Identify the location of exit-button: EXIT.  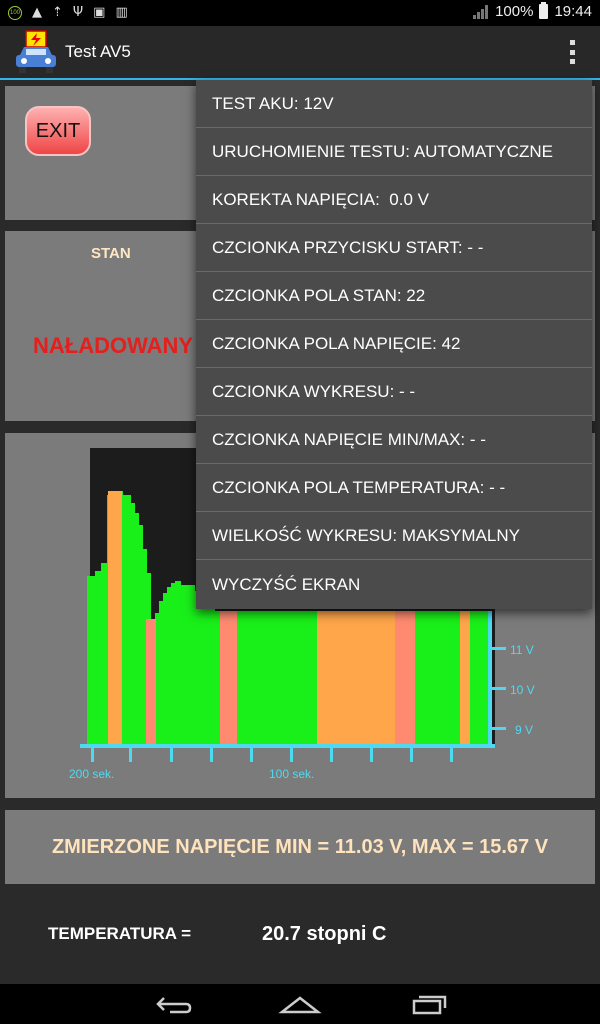
(58, 131).